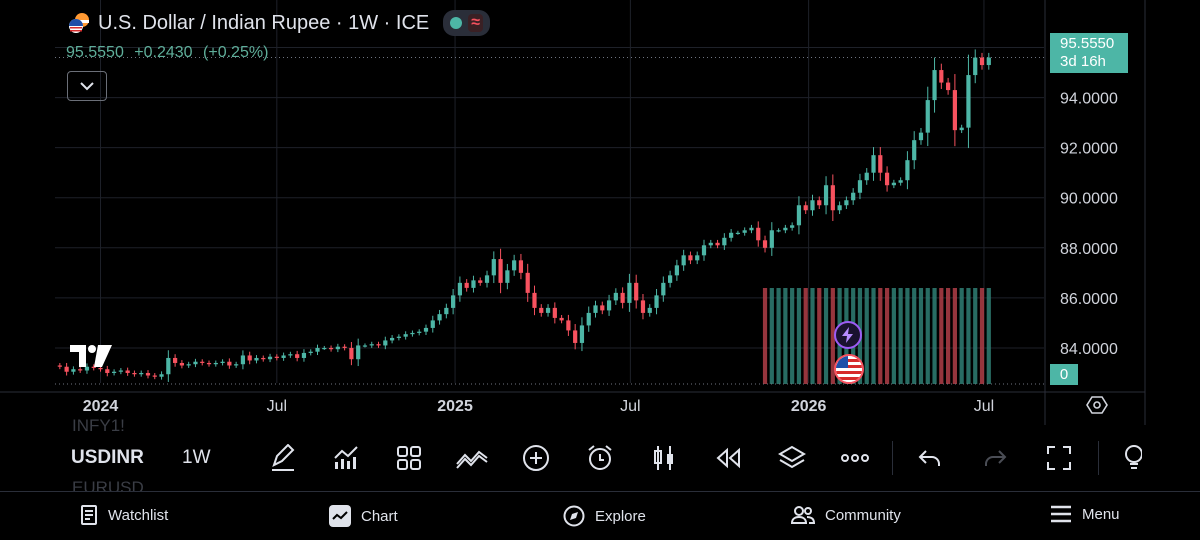 The image size is (1200, 540). I want to click on indicators-icon, so click(346, 457).